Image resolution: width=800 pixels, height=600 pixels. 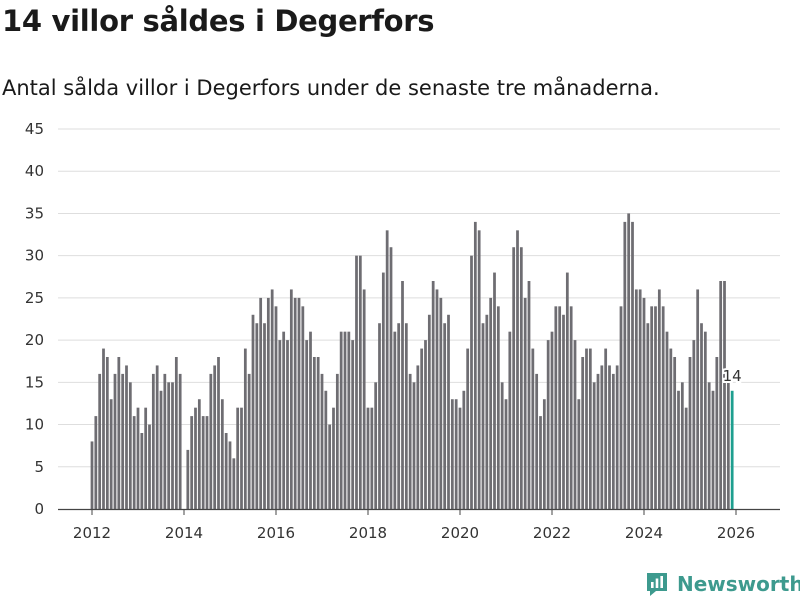 What do you see at coordinates (460, 533) in the screenshot?
I see `x-tick-label: 2020` at bounding box center [460, 533].